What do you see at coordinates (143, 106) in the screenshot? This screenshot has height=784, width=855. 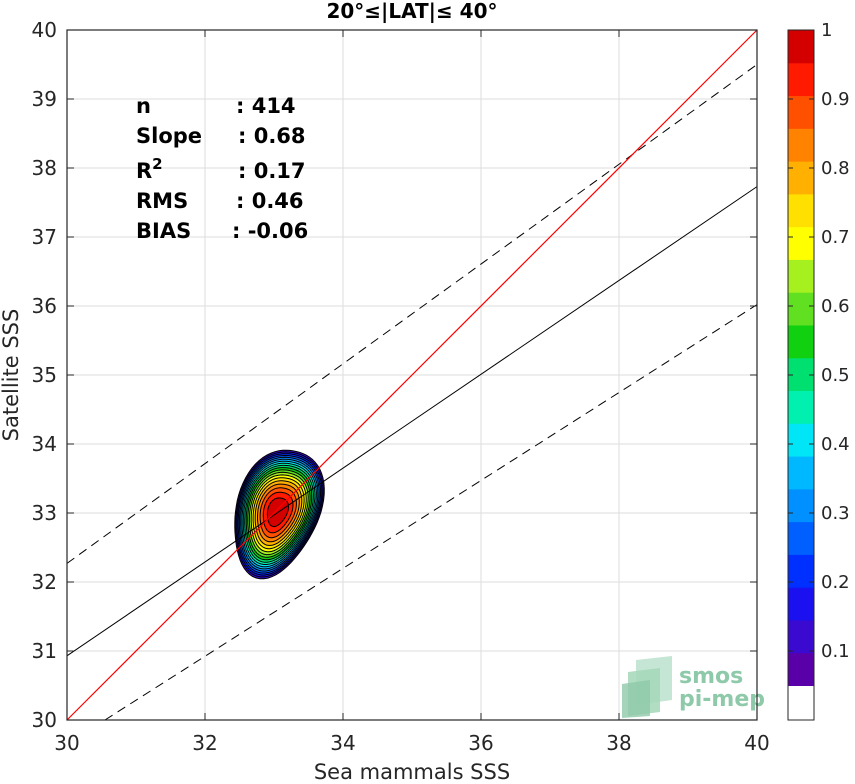 I see `stat-label-0: n` at bounding box center [143, 106].